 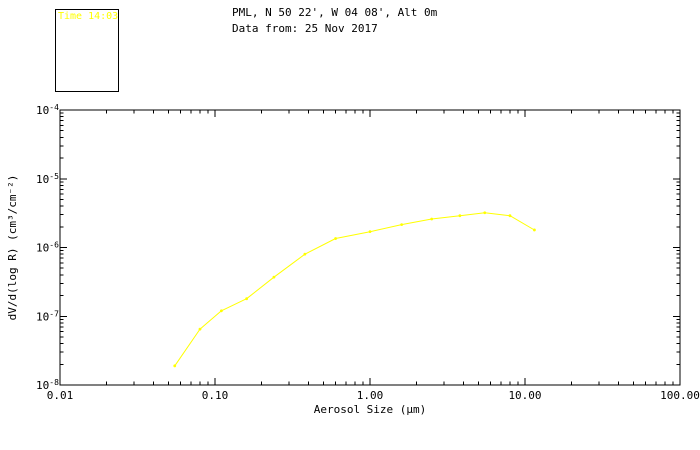 What do you see at coordinates (370, 395) in the screenshot?
I see `x-tick-label: 1.00` at bounding box center [370, 395].